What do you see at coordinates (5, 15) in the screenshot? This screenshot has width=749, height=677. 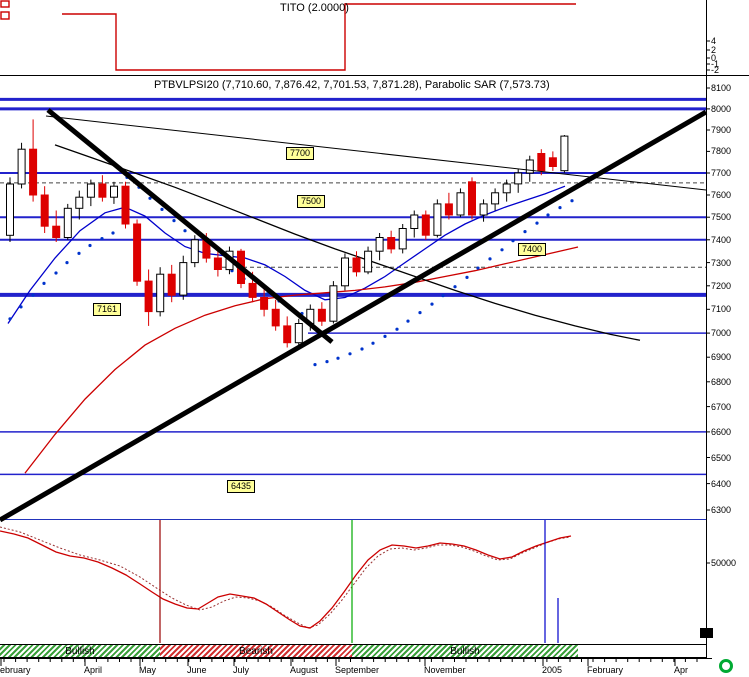 I see `indicator-edge-mark` at bounding box center [5, 15].